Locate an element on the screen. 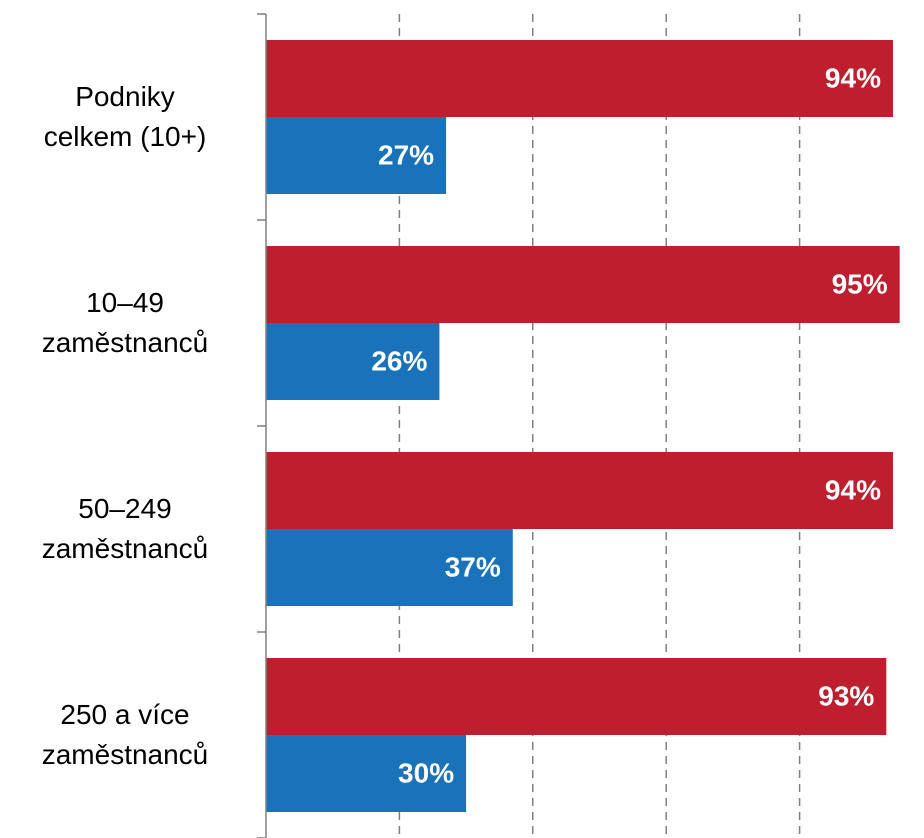 The image size is (924, 838). category-label: Podniky celkem (10+) is located at coordinates (125, 116).